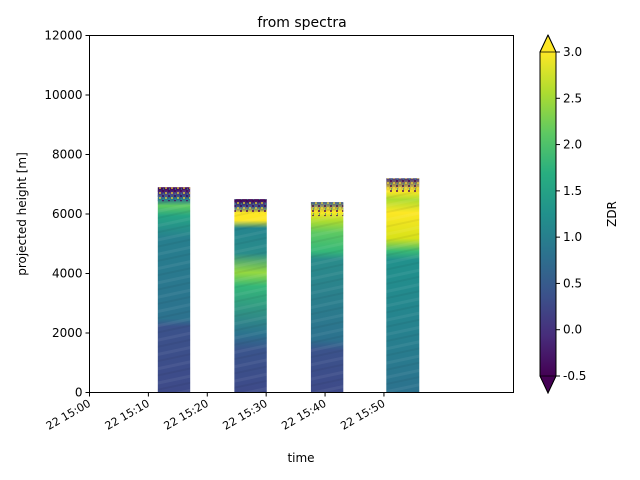 This screenshot has width=640, height=480. I want to click on y-tick-label: 0, so click(79, 393).